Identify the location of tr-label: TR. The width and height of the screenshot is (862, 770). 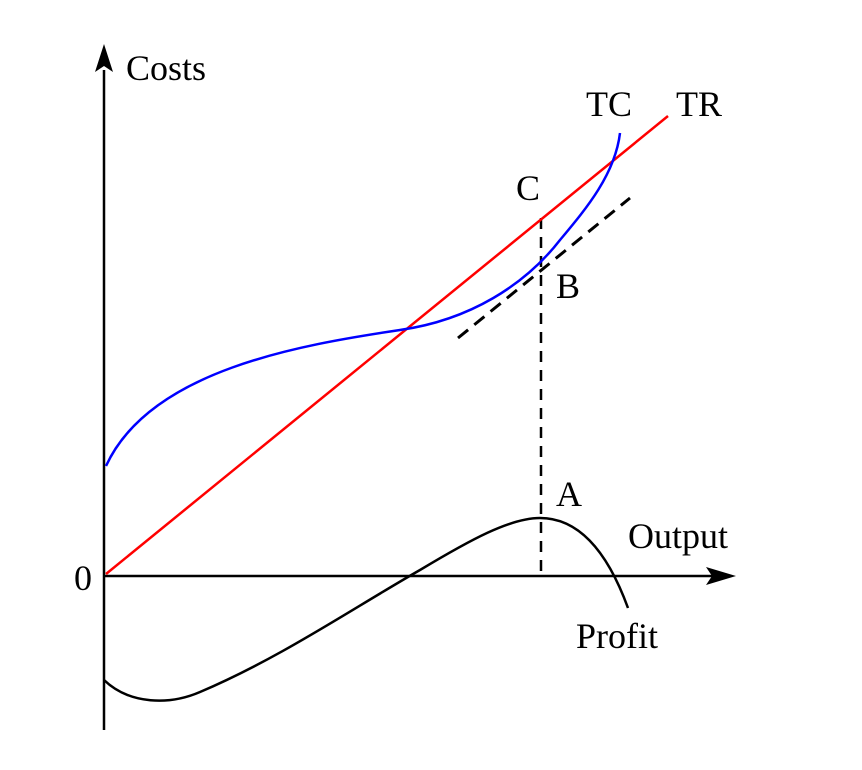
(699, 104).